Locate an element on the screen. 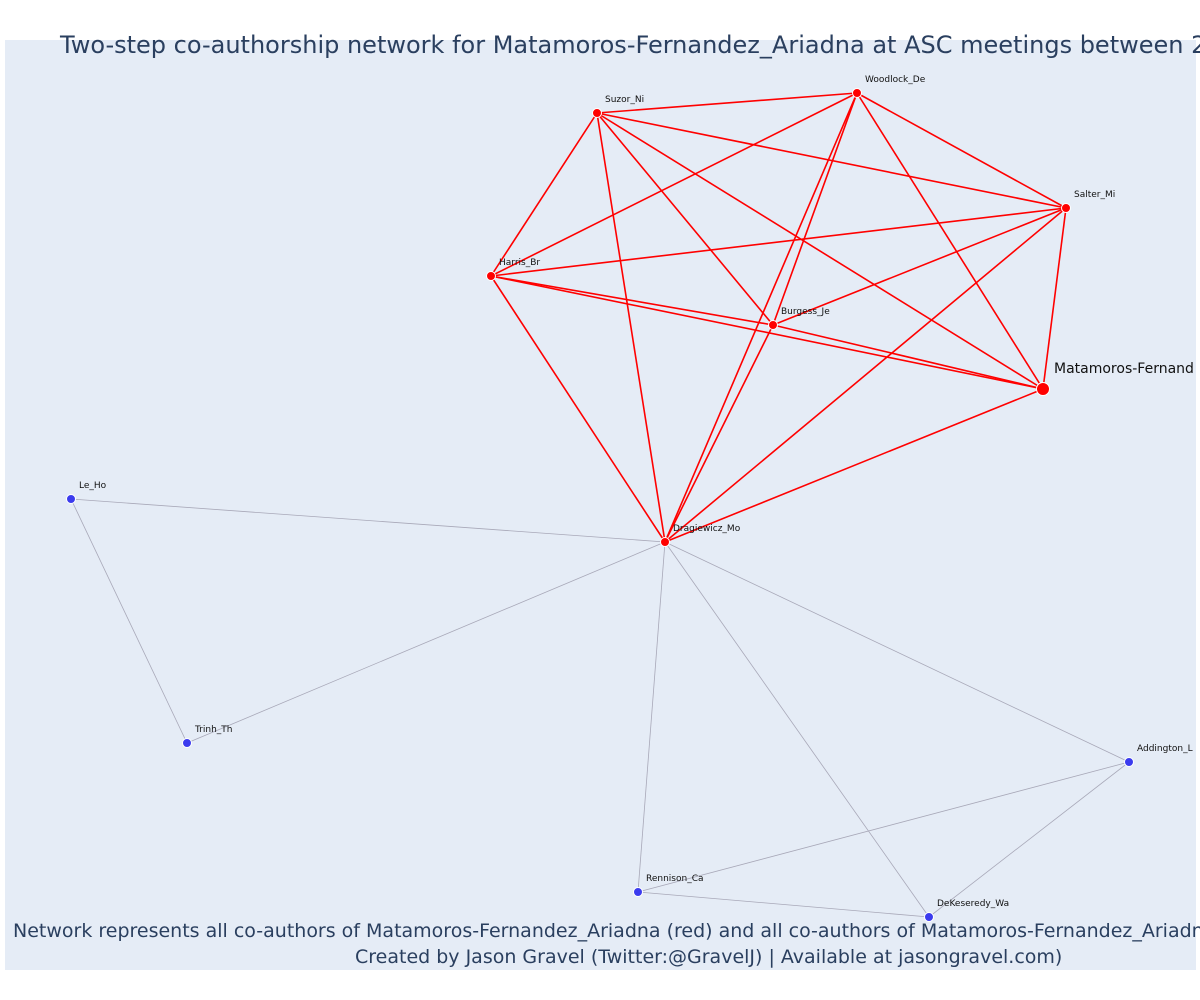 Image resolution: width=1200 pixels, height=1000 pixels. edge-suzor-matamoros is located at coordinates (820, 251).